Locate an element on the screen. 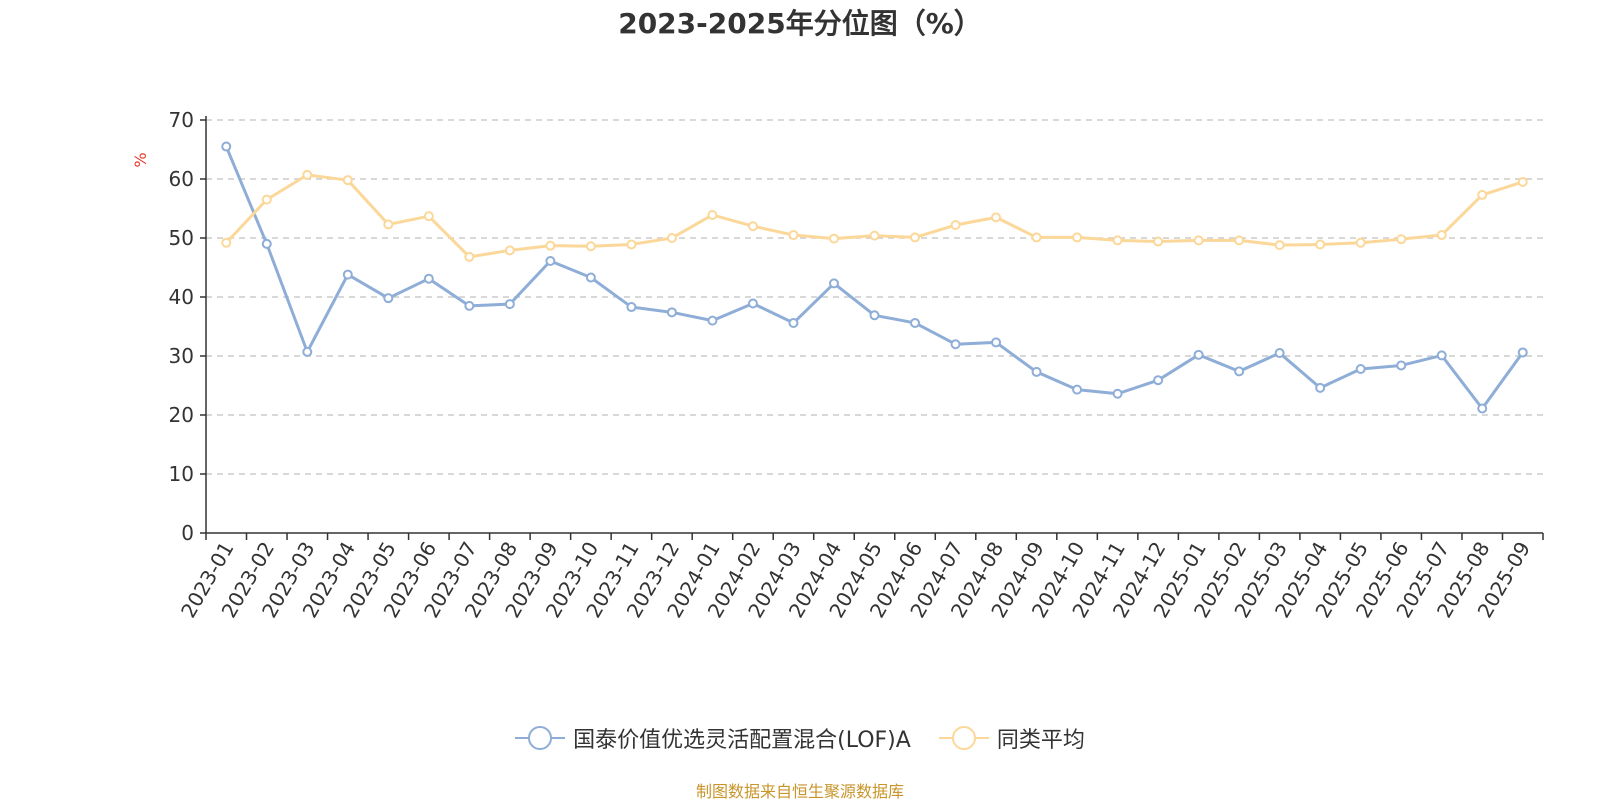 Image resolution: width=1600 pixels, height=802 pixels. legend-label-series-1: 同类平均 is located at coordinates (1040, 740).